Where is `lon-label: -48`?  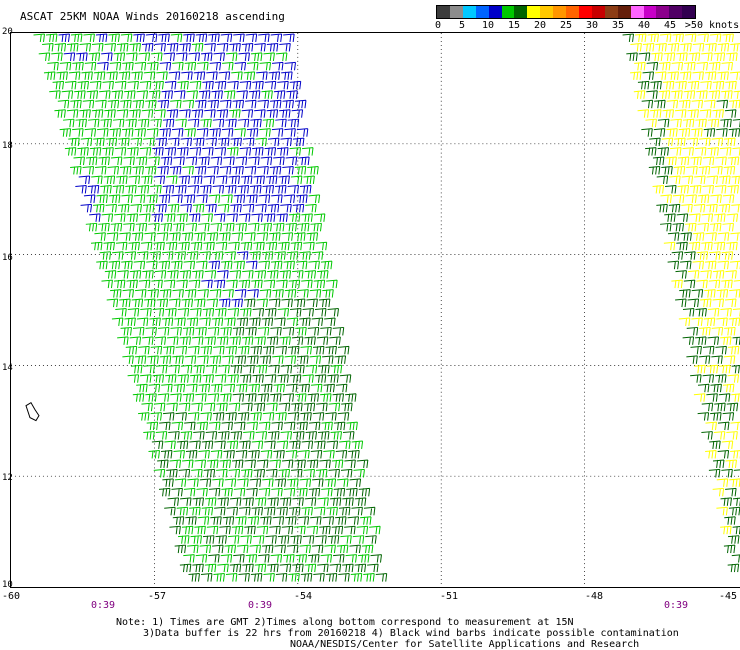
lon-label: -48 is located at coordinates (594, 596).